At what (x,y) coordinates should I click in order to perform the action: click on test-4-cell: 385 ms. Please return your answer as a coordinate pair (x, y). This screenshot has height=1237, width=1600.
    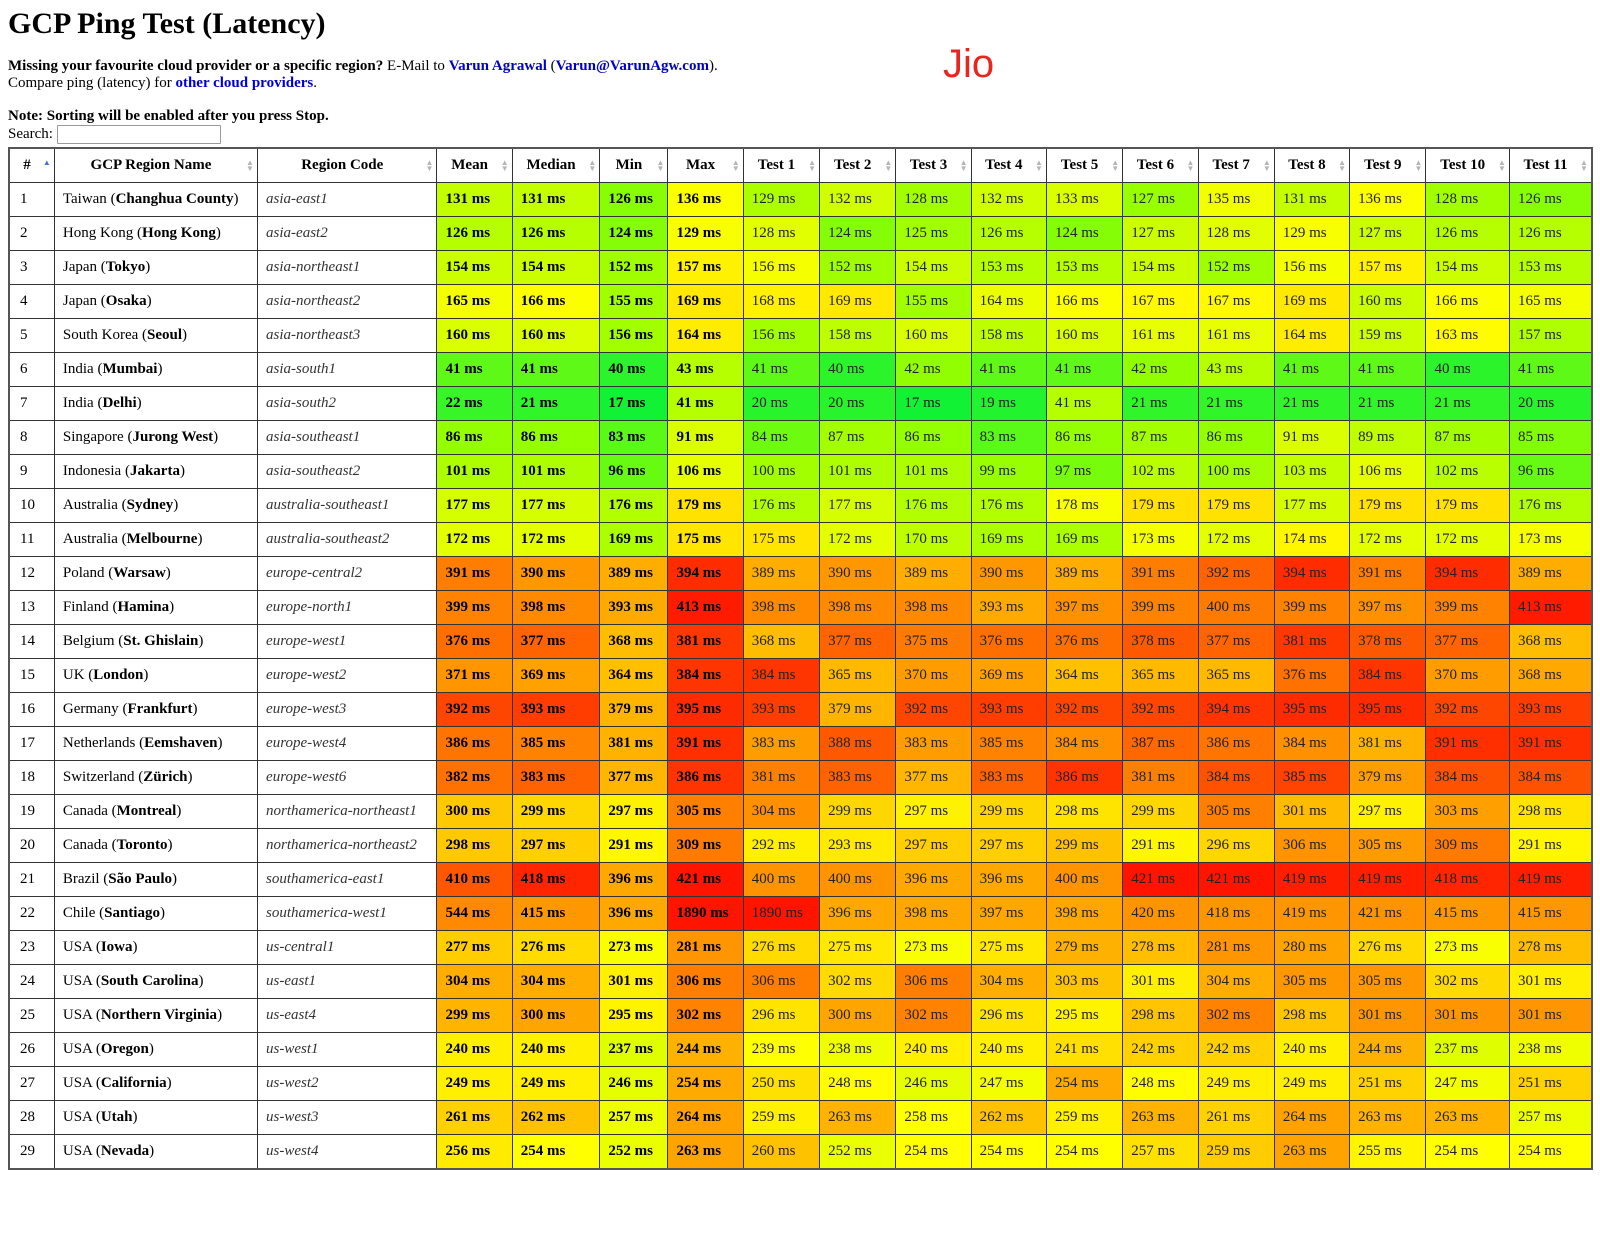
    Looking at the image, I should click on (1008, 743).